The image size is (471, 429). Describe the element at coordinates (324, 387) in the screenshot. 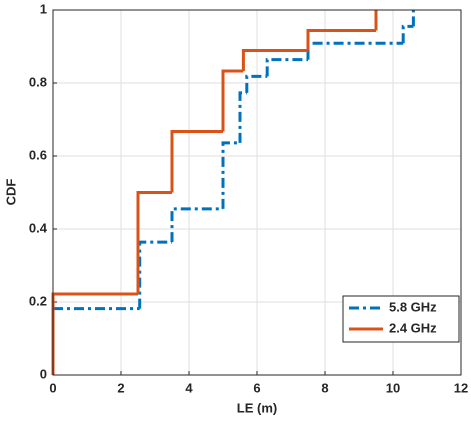

I see `x-tick-label: 8` at that location.